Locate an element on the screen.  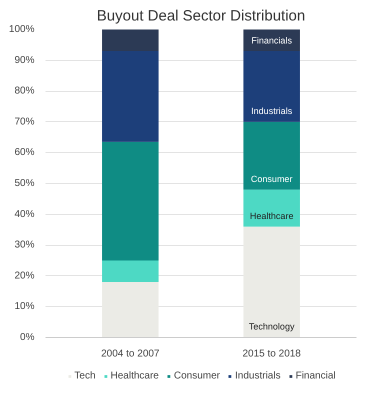
y-tick-label: 60% is located at coordinates (24, 152).